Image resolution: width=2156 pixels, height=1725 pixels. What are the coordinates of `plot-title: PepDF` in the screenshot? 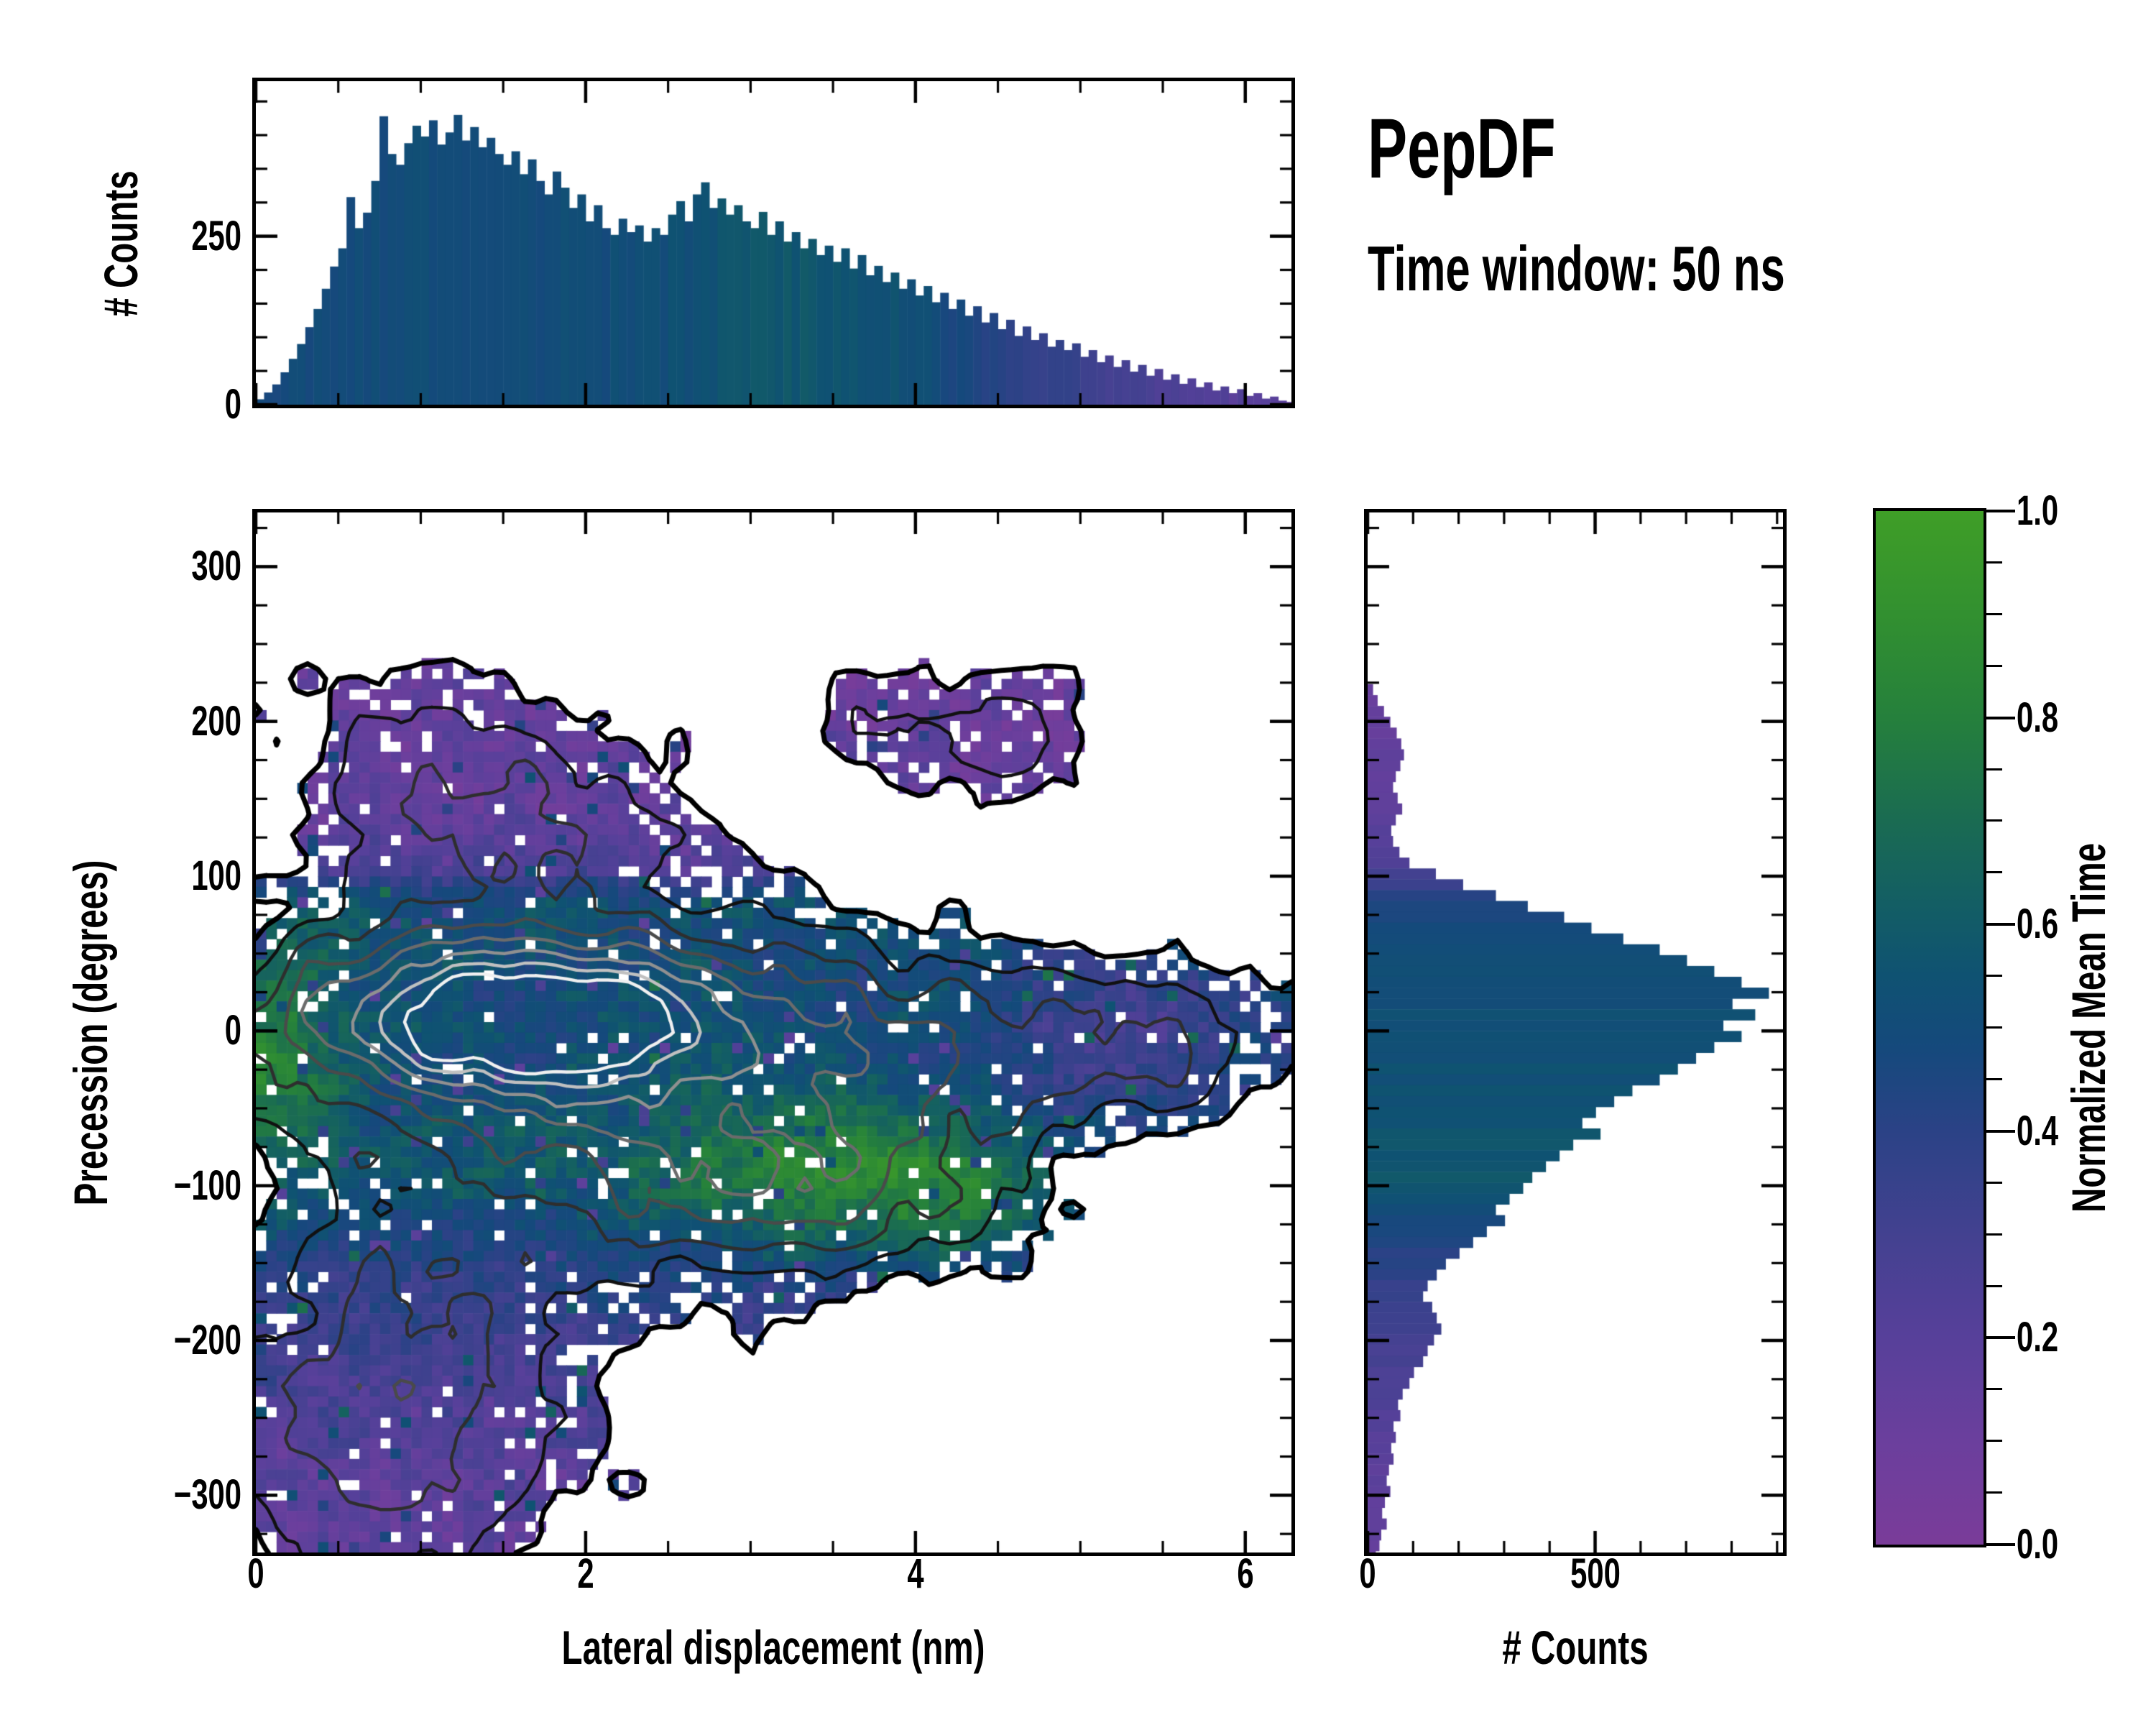 It's located at (1462, 148).